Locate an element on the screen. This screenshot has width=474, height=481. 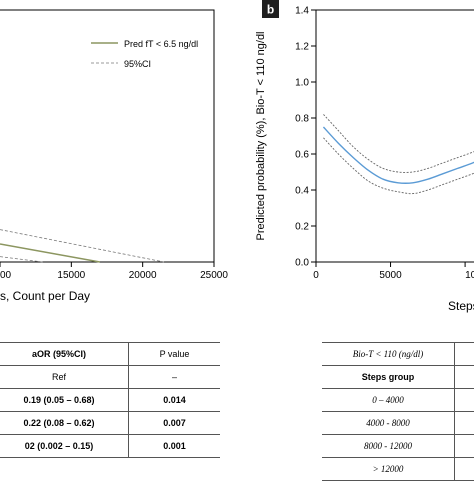
table-row: > 12000 is located at coordinates (398, 469).